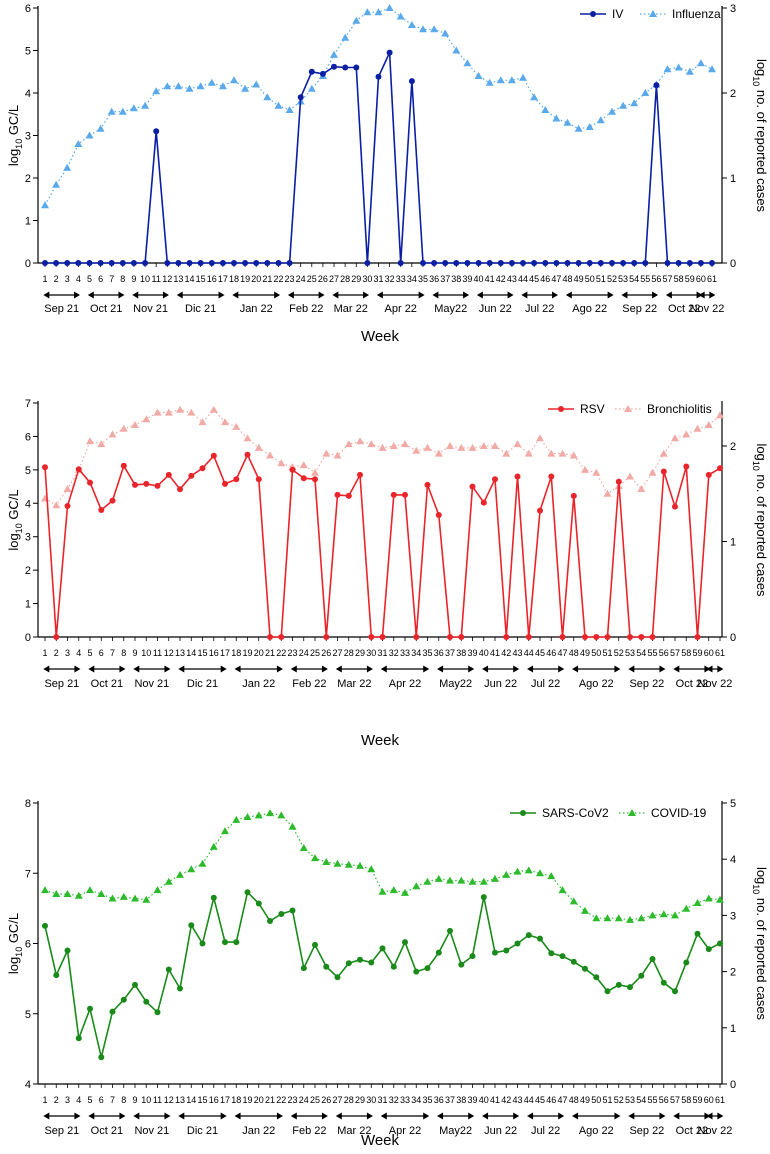 This screenshot has height=1154, width=770. I want to click on month-label: Jan 22, so click(256, 309).